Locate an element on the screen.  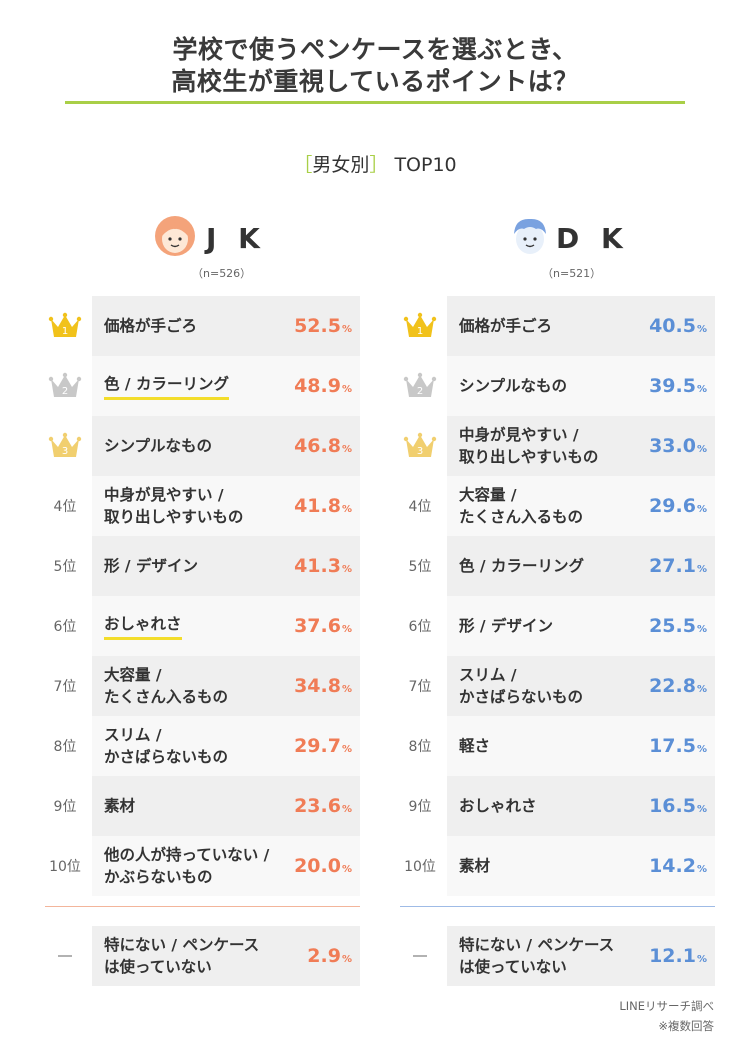
jk-label: J K is located at coordinates (236, 238).